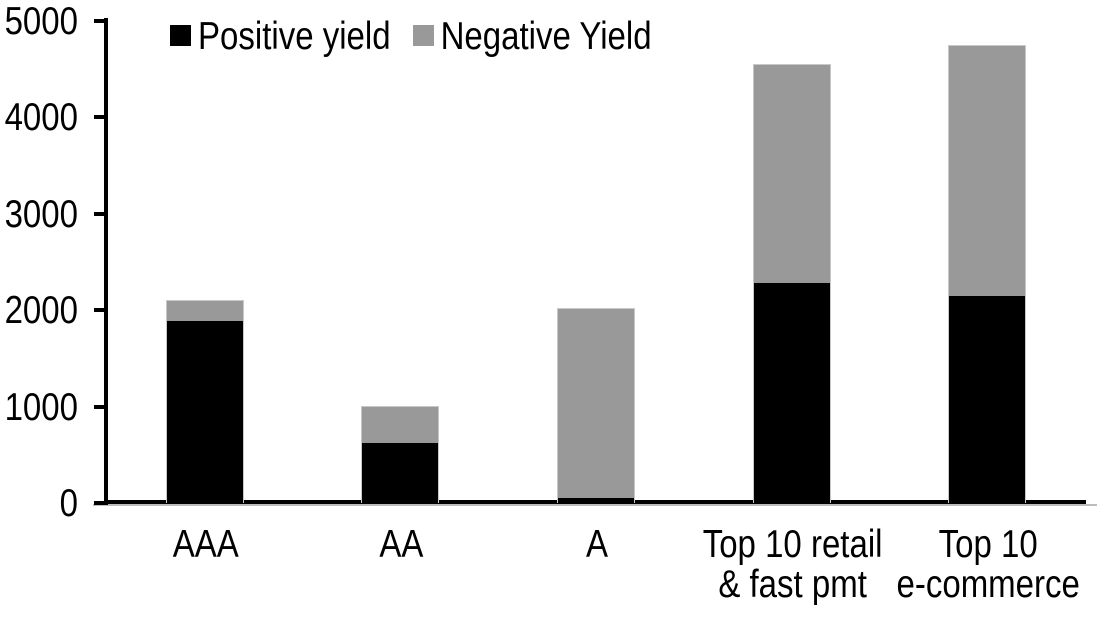 The height and width of the screenshot is (618, 1102). Describe the element at coordinates (595, 505) in the screenshot. I see `x-axis-shadow` at that location.